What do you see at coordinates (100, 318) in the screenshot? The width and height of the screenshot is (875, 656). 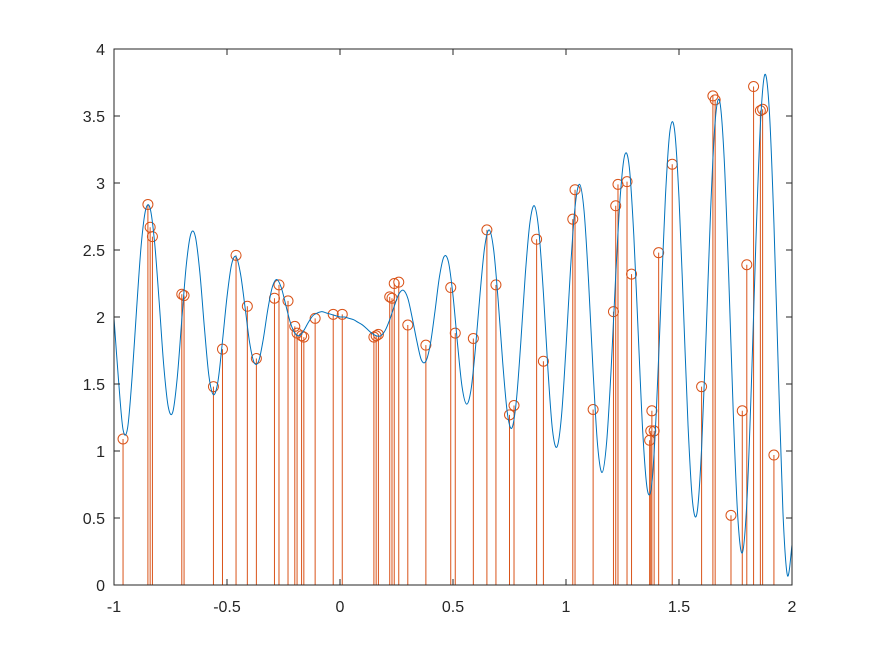 I see `y-tick-label: 2` at bounding box center [100, 318].